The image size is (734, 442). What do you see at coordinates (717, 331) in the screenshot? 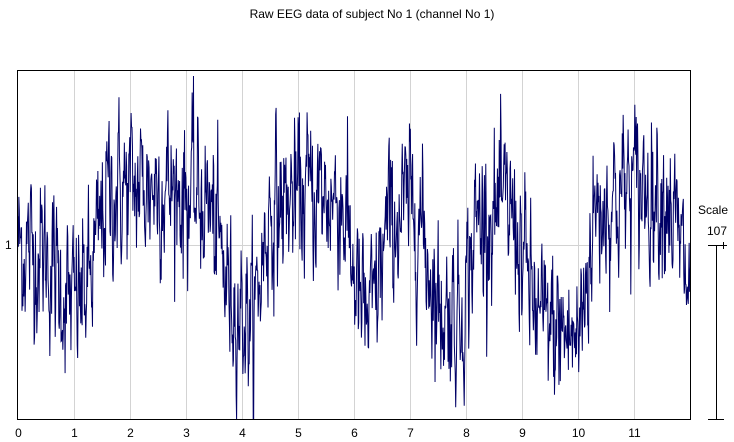
I see `scale-bar` at bounding box center [717, 331].